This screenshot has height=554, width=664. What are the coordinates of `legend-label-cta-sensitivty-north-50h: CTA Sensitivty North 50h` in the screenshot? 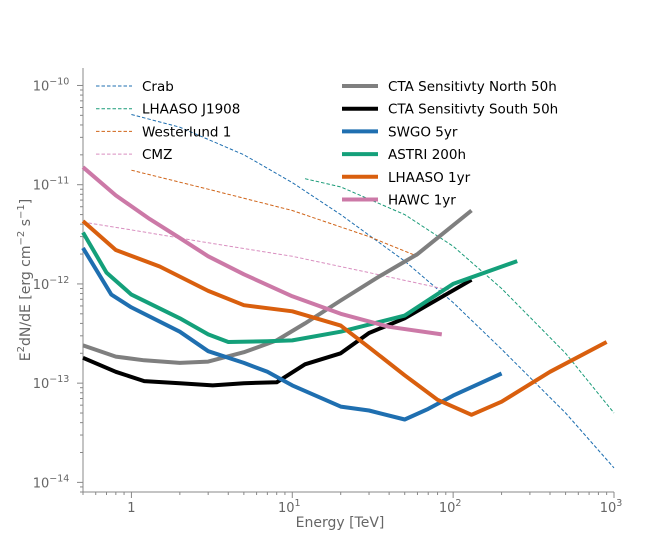 It's located at (472, 87).